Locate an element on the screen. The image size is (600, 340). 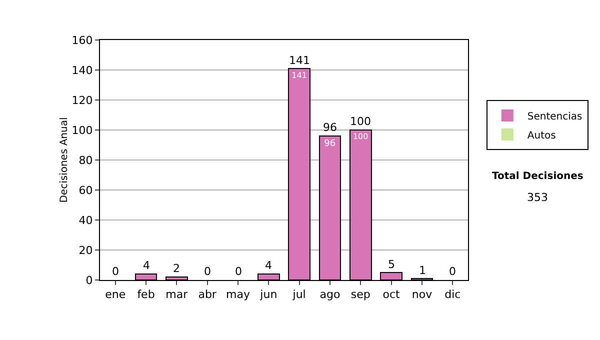
total-label: 2 is located at coordinates (176, 268).